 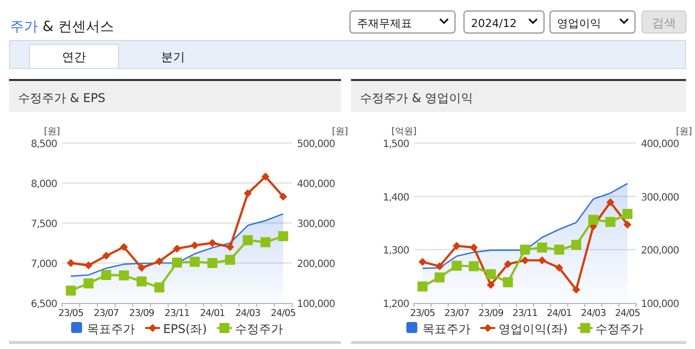 I want to click on text: 영업이익, so click(x=579, y=23).